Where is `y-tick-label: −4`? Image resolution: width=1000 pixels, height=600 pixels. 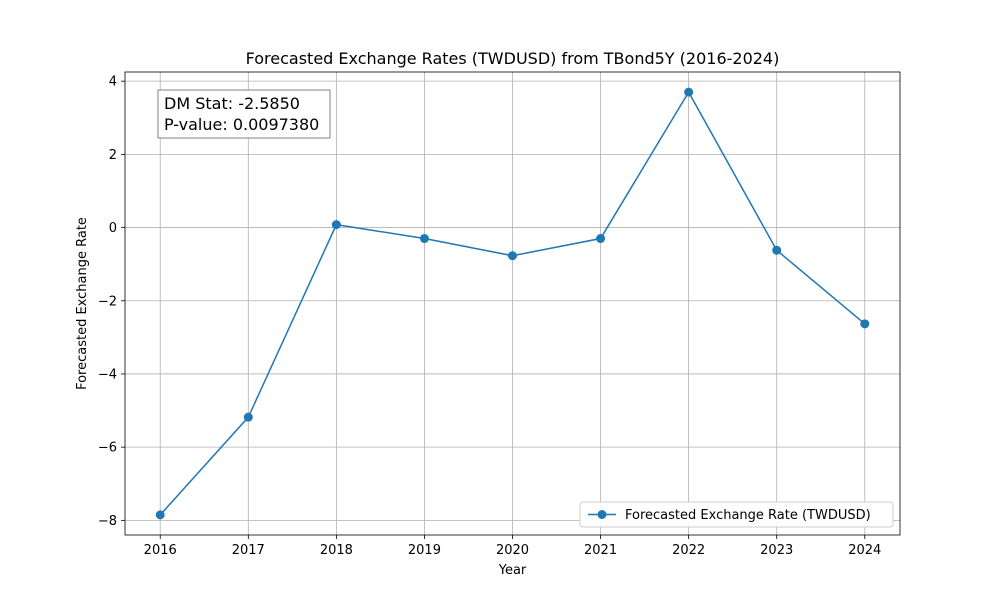
y-tick-label: −4 is located at coordinates (107, 374).